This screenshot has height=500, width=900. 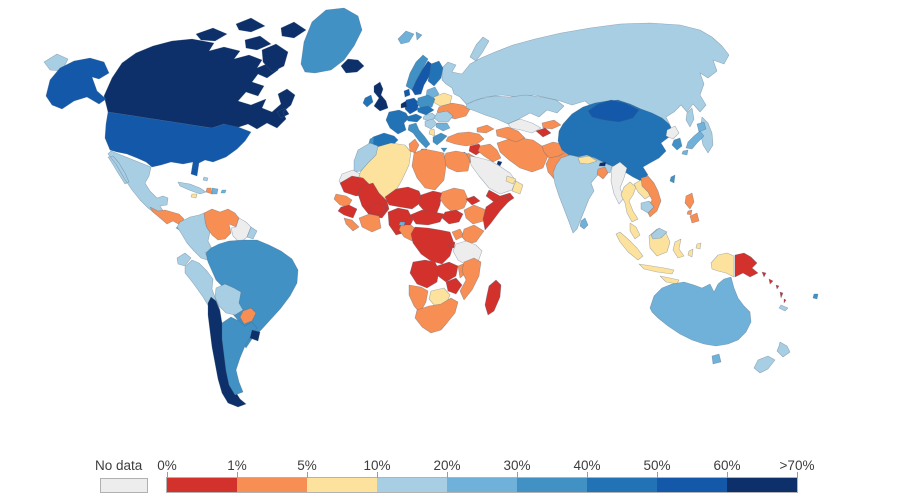 What do you see at coordinates (436, 315) in the screenshot?
I see `region-south_africa` at bounding box center [436, 315].